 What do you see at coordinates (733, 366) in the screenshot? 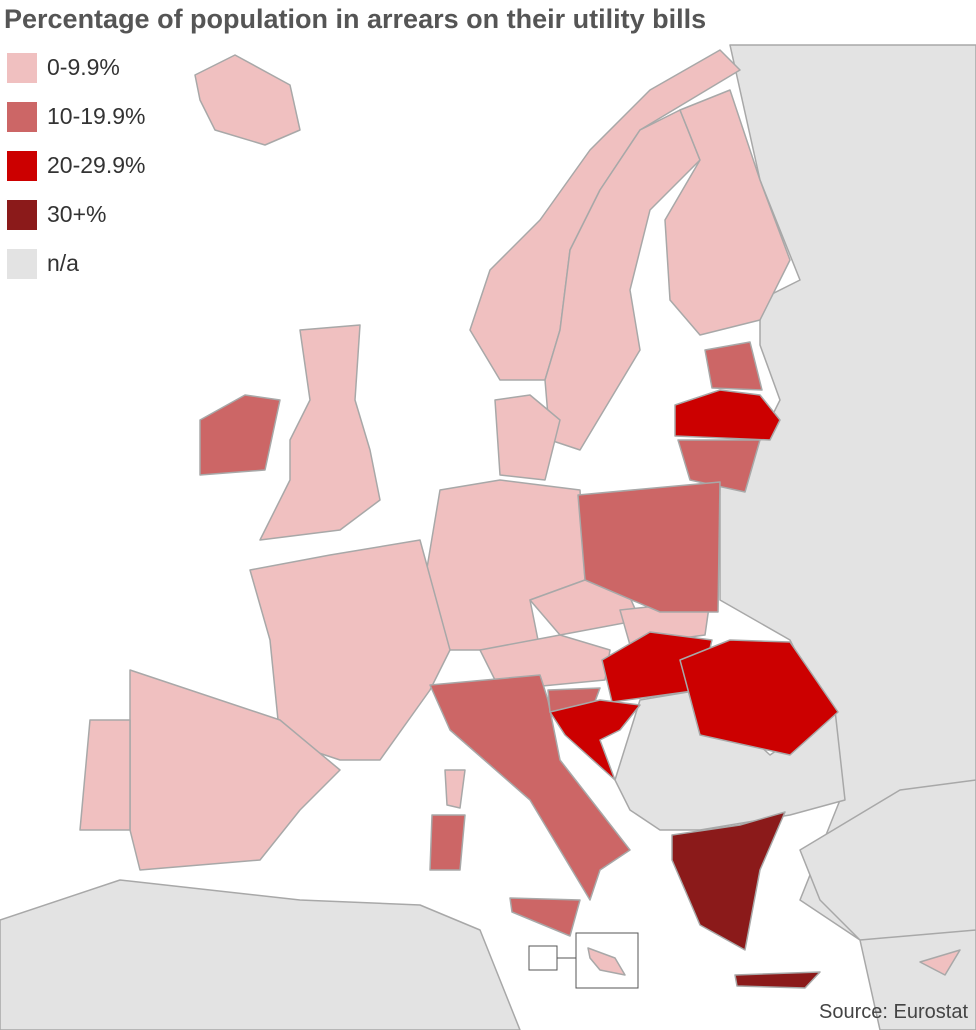
I see `estonia` at bounding box center [733, 366].